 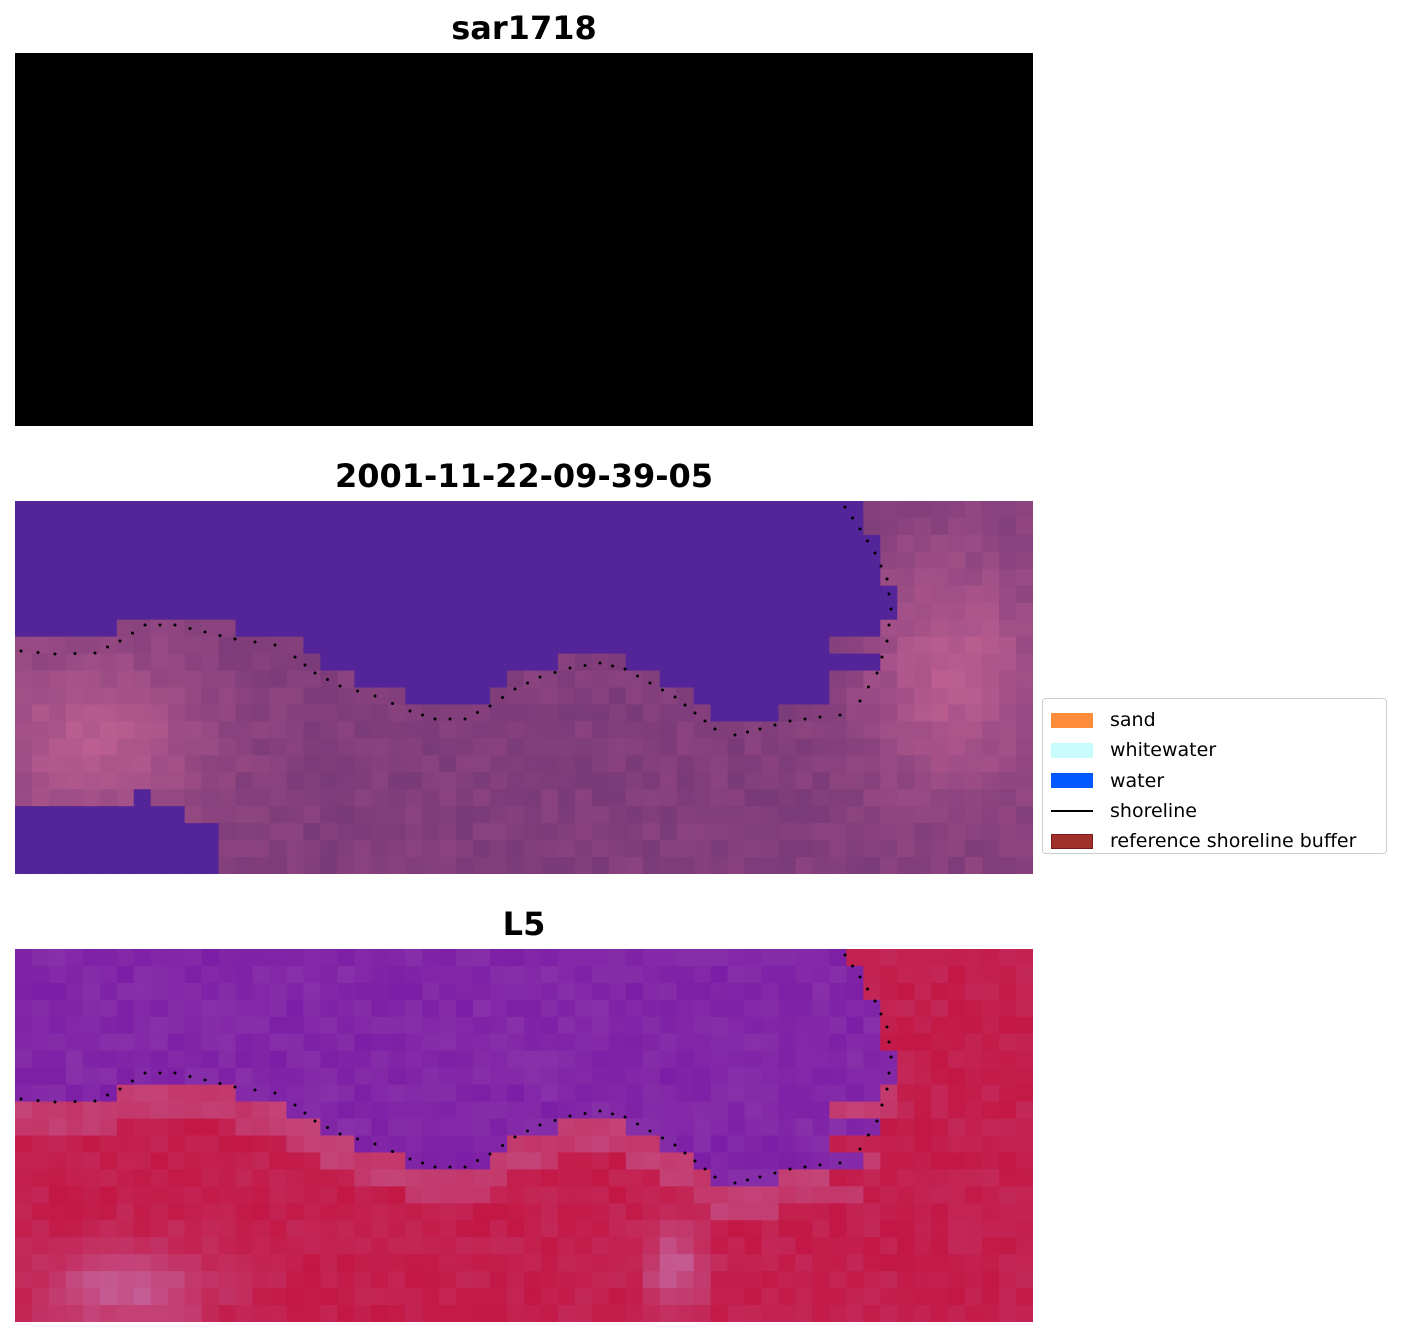 What do you see at coordinates (1233, 841) in the screenshot?
I see `legend-label-reference-buffer: reference shoreline buffer` at bounding box center [1233, 841].